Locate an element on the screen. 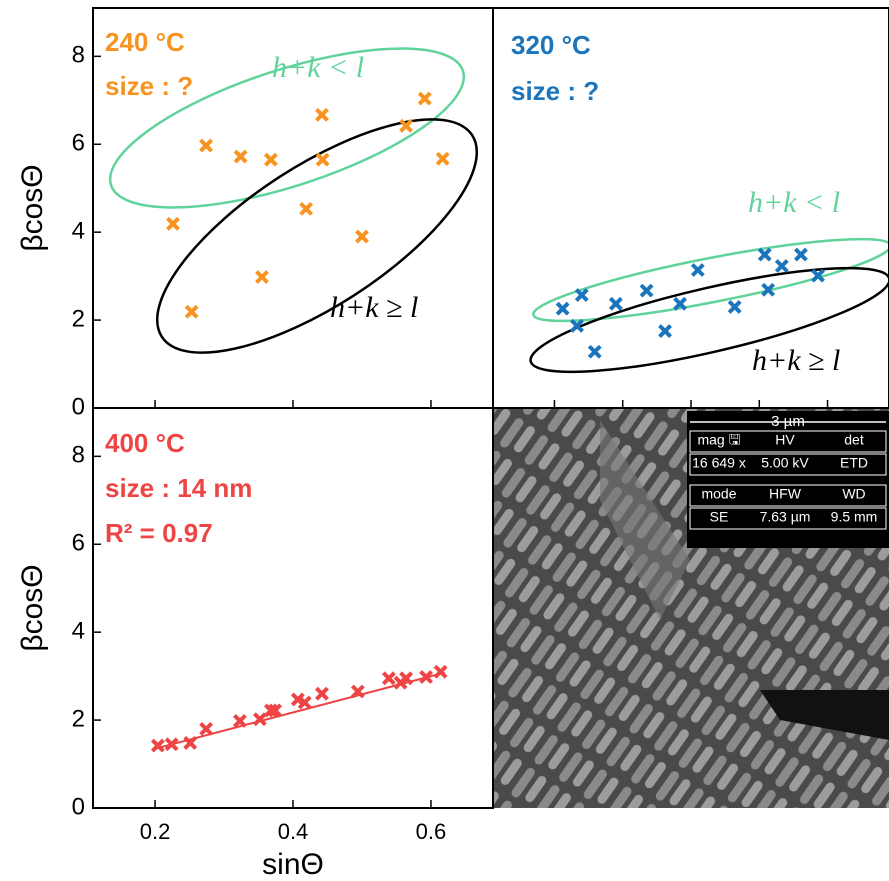 The width and height of the screenshot is (889, 881). sem-info-text: HFW is located at coordinates (785, 494).